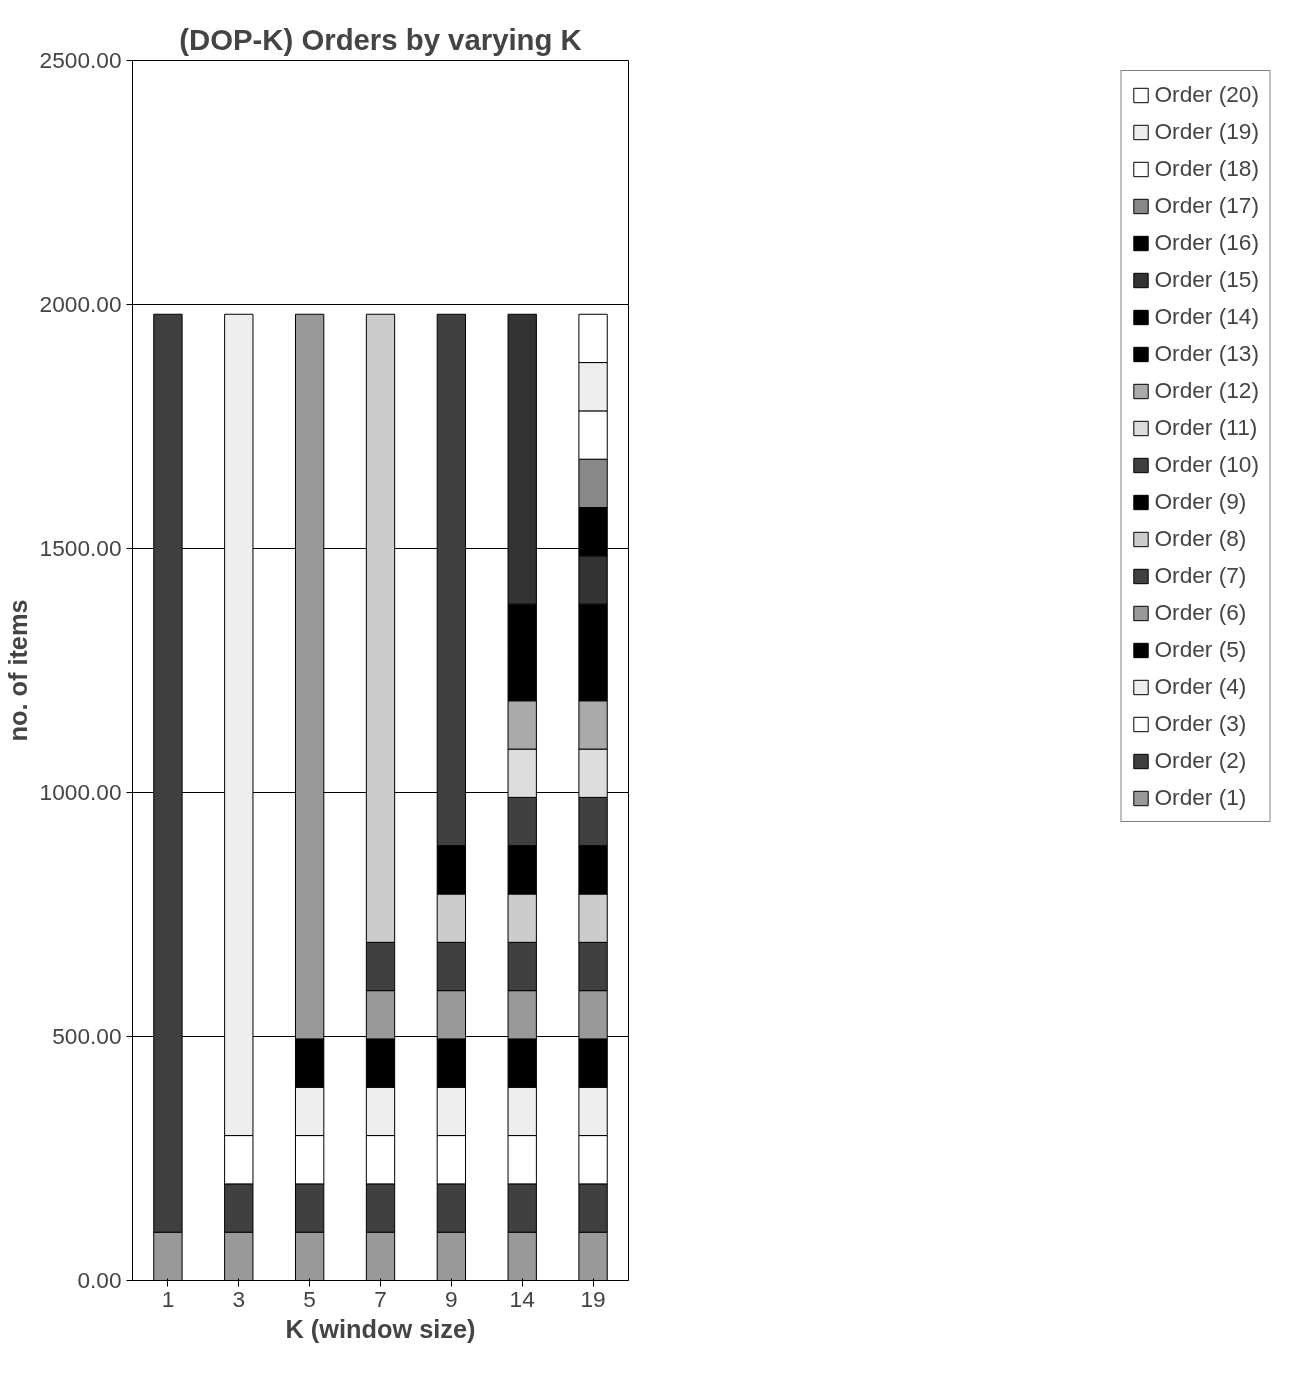 This screenshot has width=1296, height=1392. What do you see at coordinates (1200, 649) in the screenshot?
I see `legend-label: Order (5)` at bounding box center [1200, 649].